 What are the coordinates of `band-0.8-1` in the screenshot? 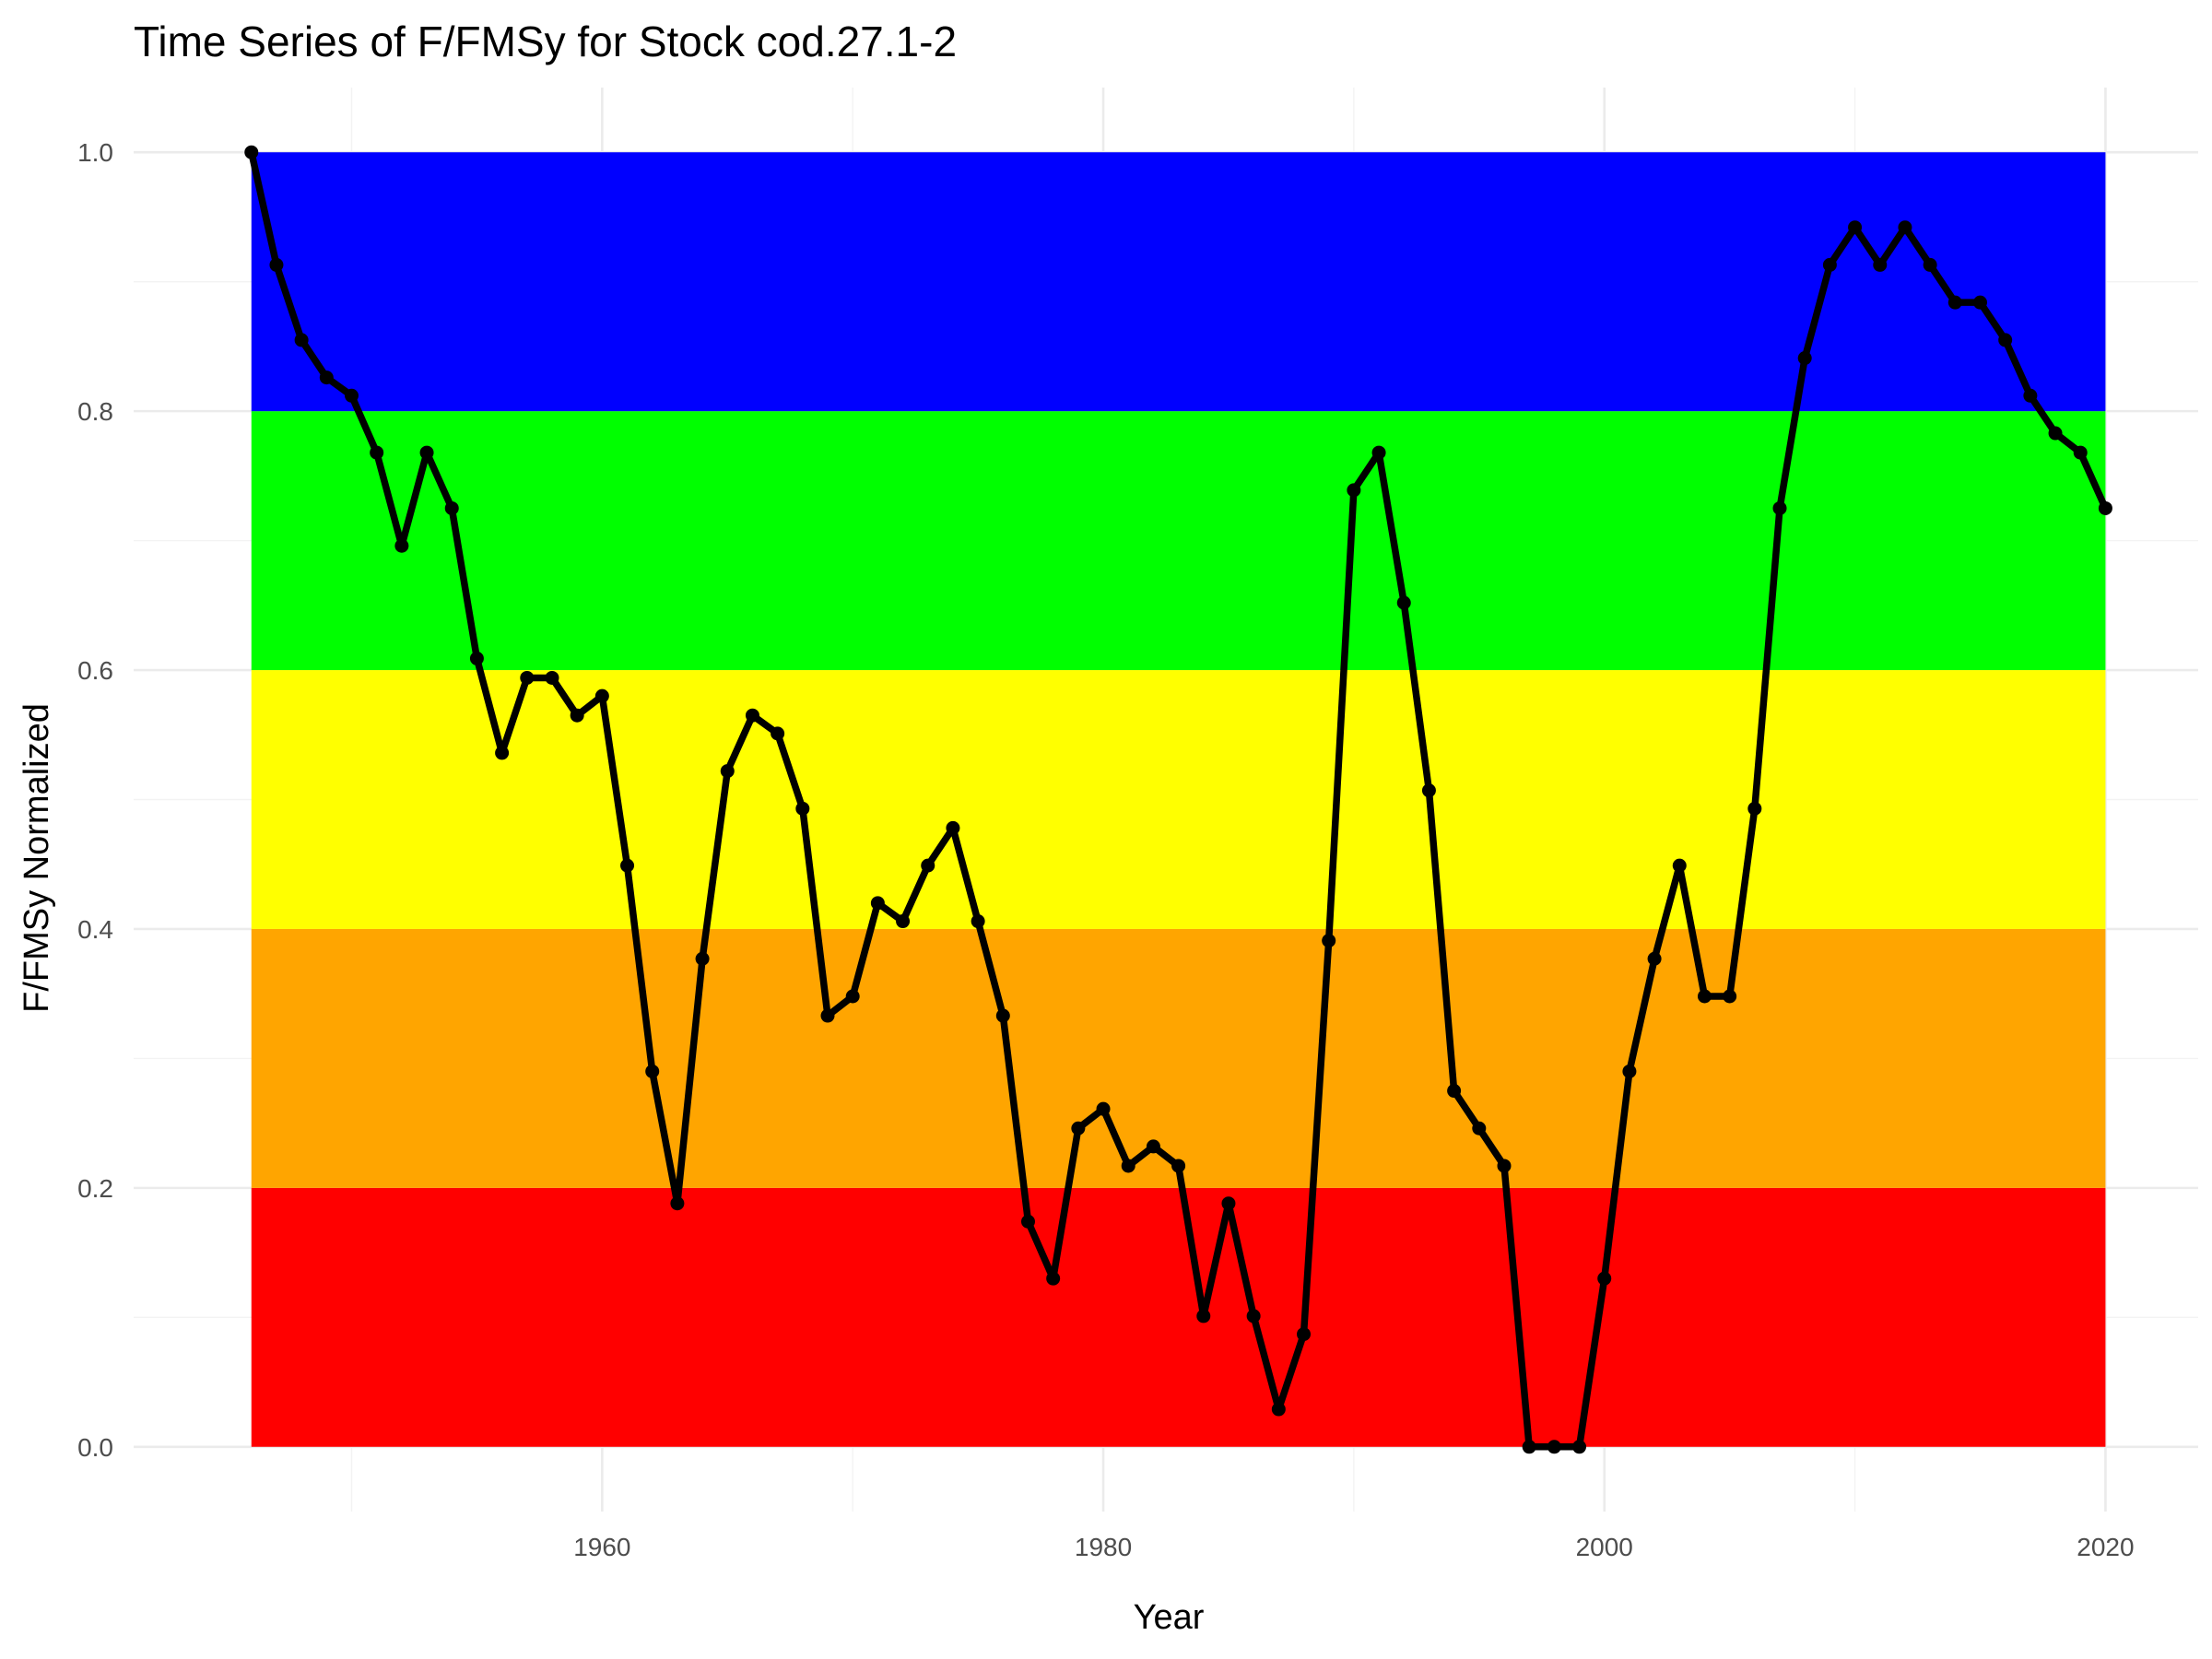 It's located at (1178, 282).